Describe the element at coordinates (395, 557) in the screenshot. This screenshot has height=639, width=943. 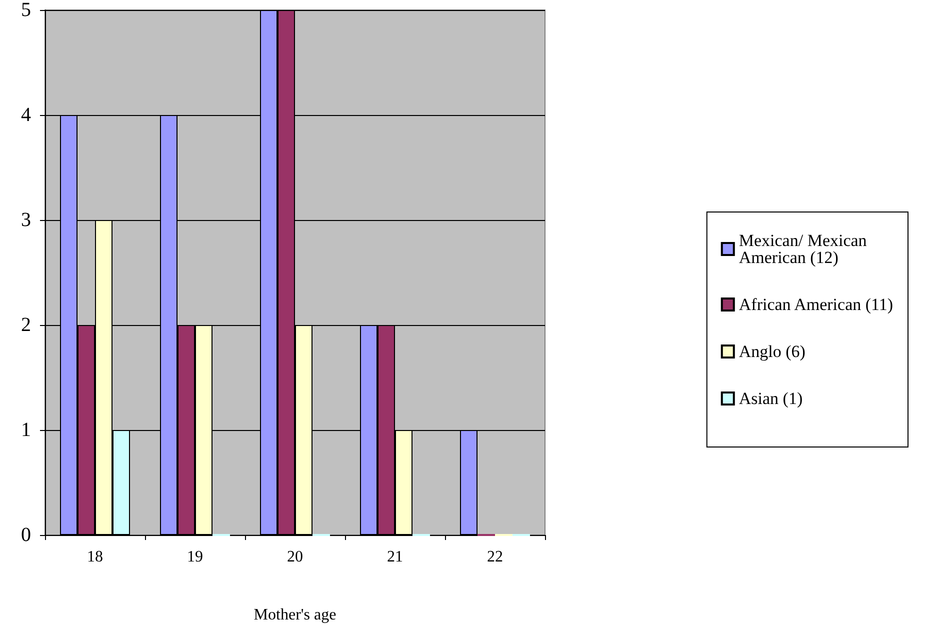
I see `x-tick-label: 21` at that location.